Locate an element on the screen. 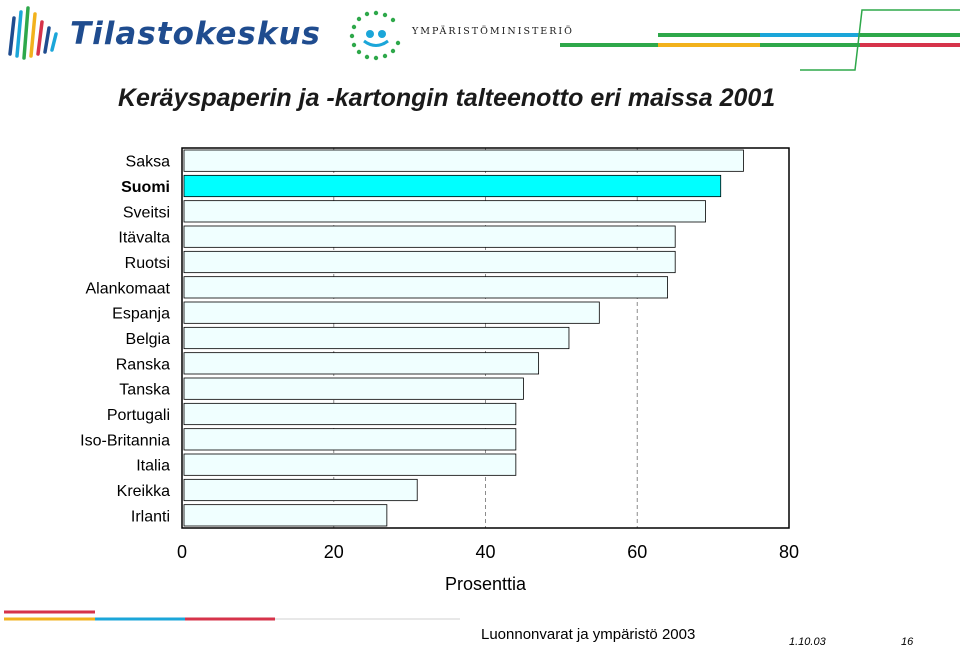 The height and width of the screenshot is (649, 960). ministry-logo-text: YMPÄRISTÖMINISTERIÖ is located at coordinates (493, 31).